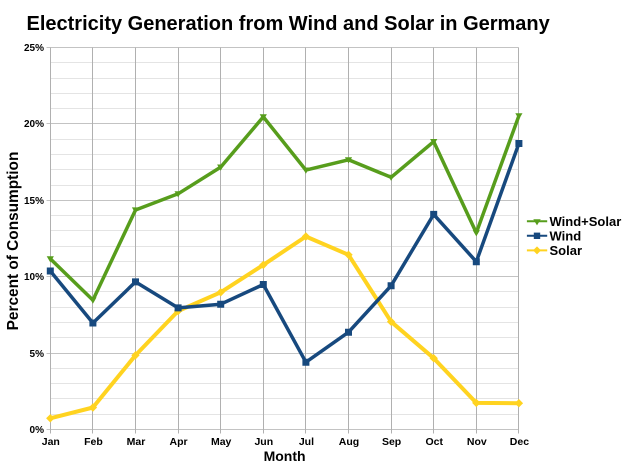 This screenshot has width=623, height=467. I want to click on svg-text: Sep, so click(391, 442).